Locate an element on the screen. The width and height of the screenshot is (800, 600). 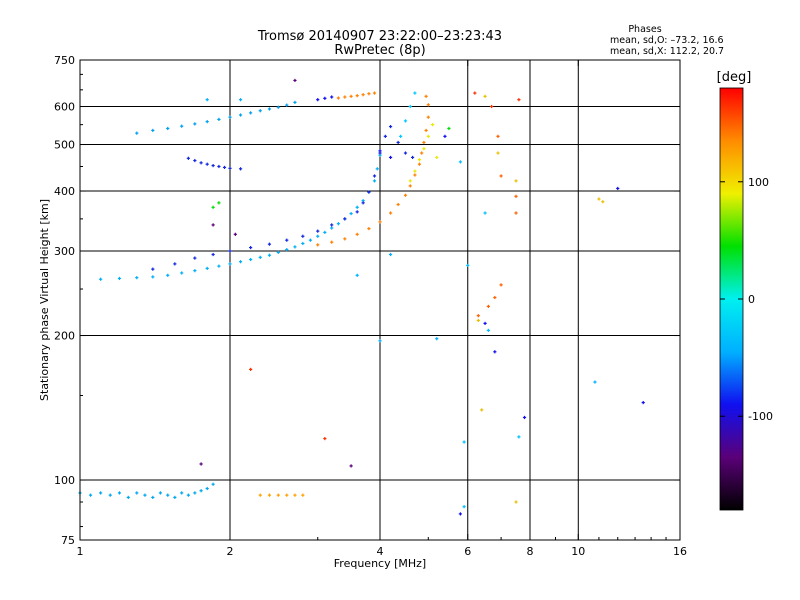
x-tick-label: 6 is located at coordinates (467, 551).